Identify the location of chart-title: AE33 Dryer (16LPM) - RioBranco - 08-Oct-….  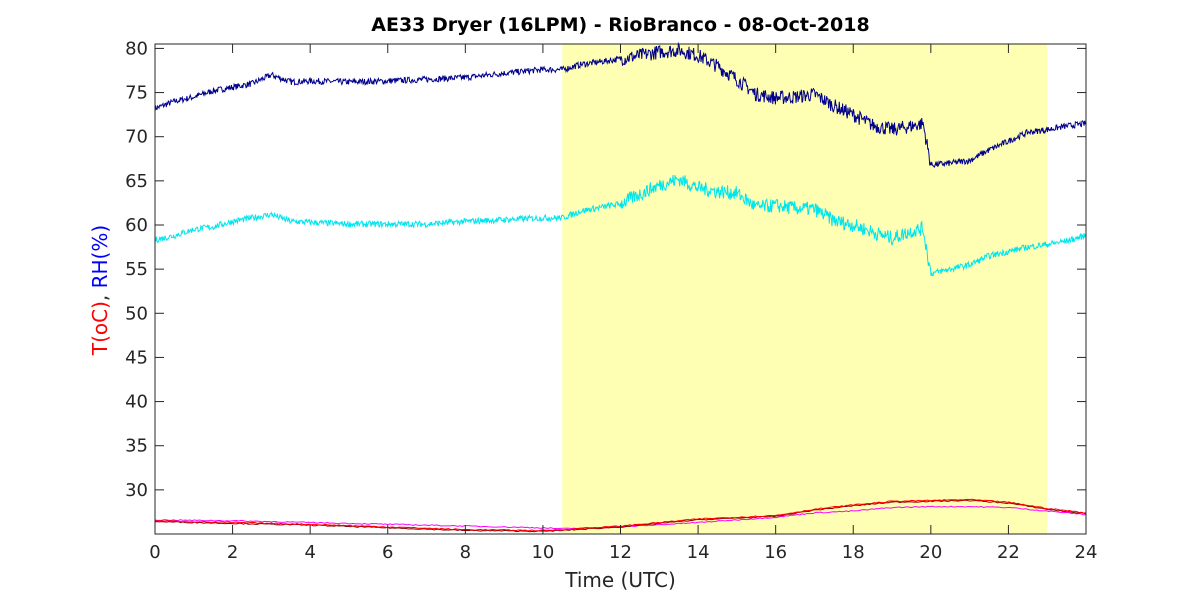
(620, 25).